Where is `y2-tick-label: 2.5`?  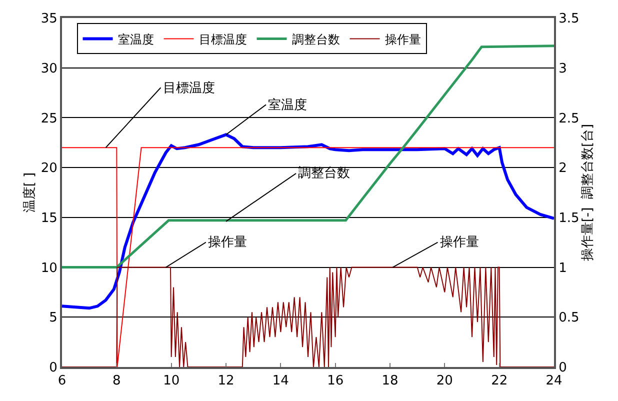 y2-tick-label: 2.5 is located at coordinates (569, 118).